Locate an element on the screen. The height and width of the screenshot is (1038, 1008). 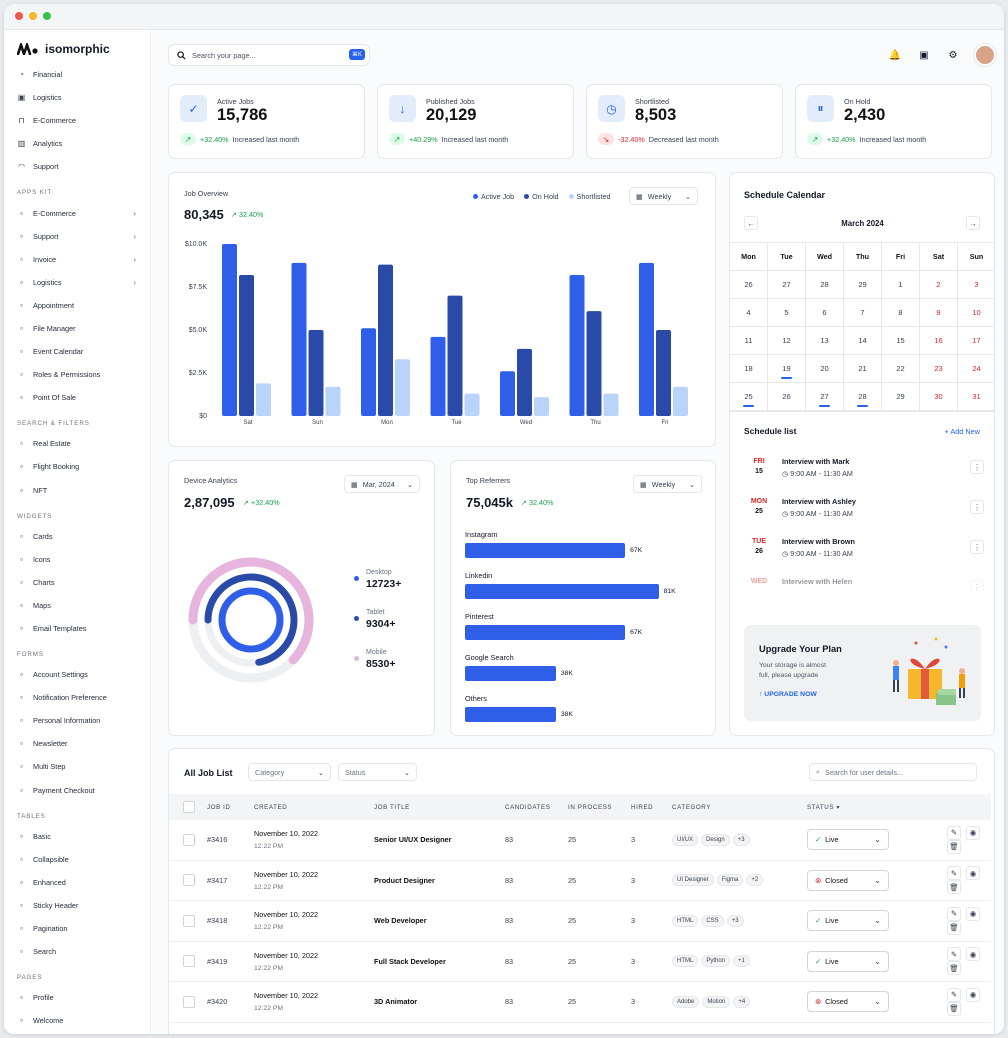
referrer-bar-google-search is located at coordinates (510, 673).